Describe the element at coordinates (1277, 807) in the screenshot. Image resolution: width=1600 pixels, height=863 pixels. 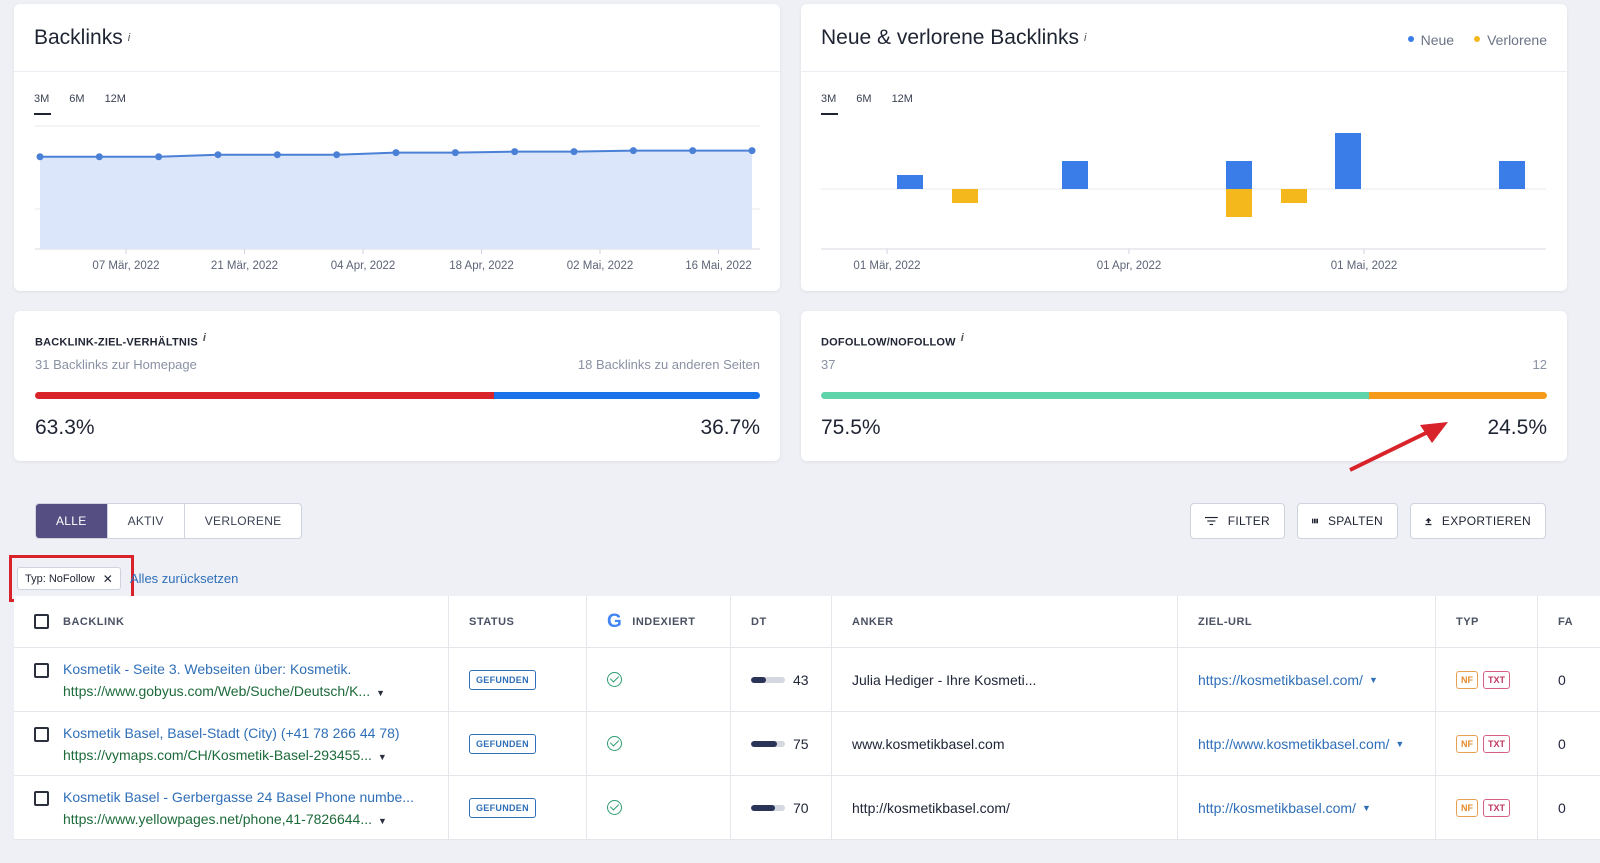
I see `target-url: http://kosmetikbasel.com/` at that location.